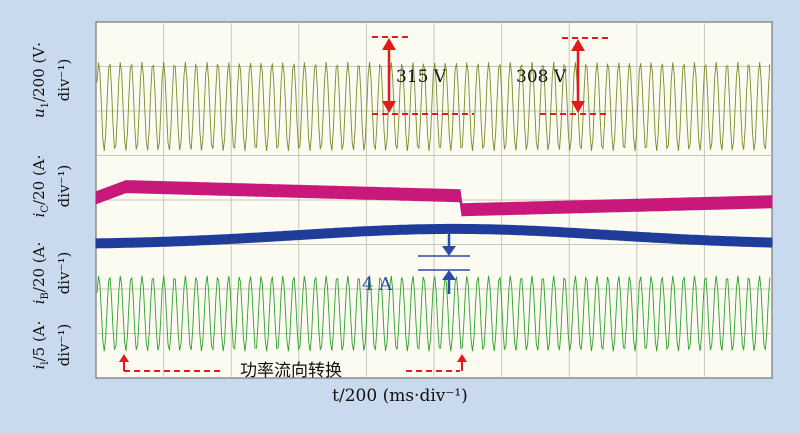  Describe the element at coordinates (434, 198) in the screenshot. I see `trace-iC` at that location.